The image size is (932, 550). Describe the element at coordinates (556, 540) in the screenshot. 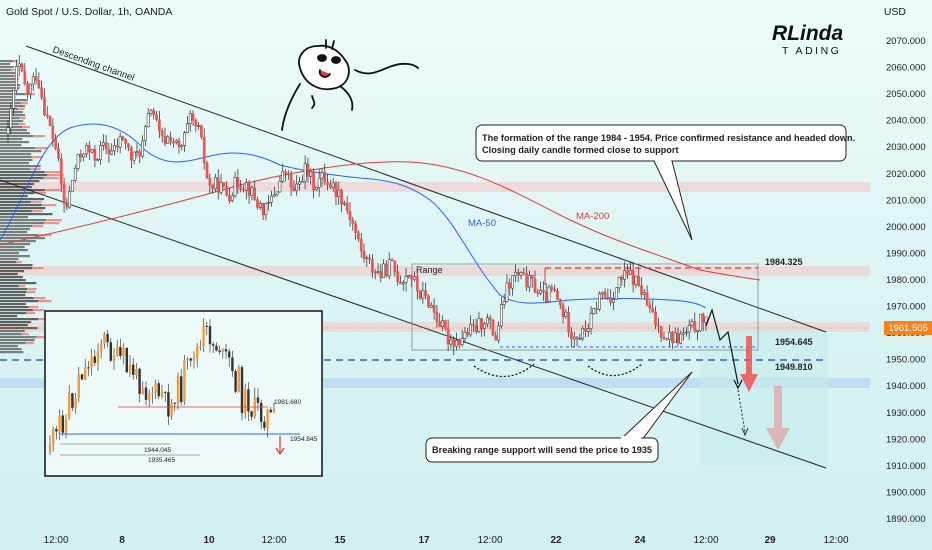

I see `x-tick-label: 22` at that location.